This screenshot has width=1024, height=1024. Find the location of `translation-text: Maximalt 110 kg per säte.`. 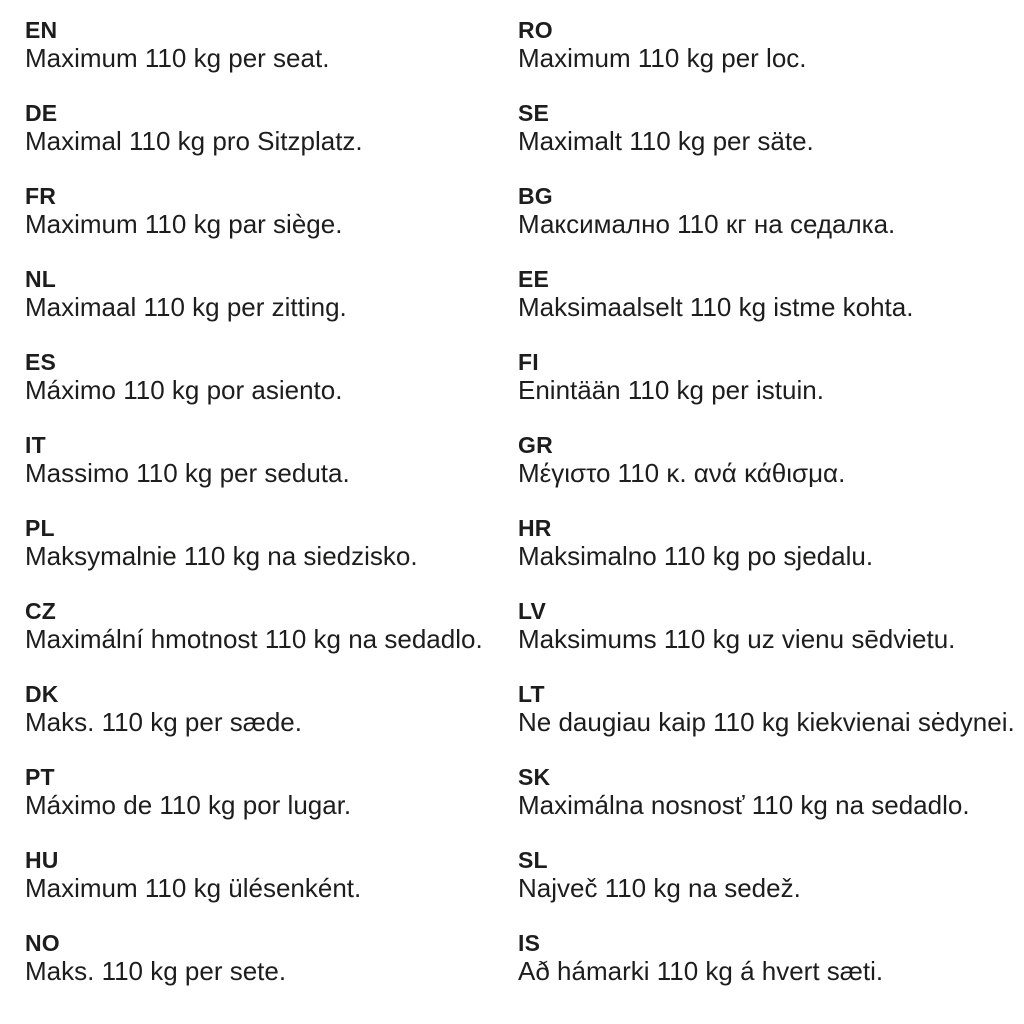

translation-text: Maximalt 110 kg per säte. is located at coordinates (666, 141).